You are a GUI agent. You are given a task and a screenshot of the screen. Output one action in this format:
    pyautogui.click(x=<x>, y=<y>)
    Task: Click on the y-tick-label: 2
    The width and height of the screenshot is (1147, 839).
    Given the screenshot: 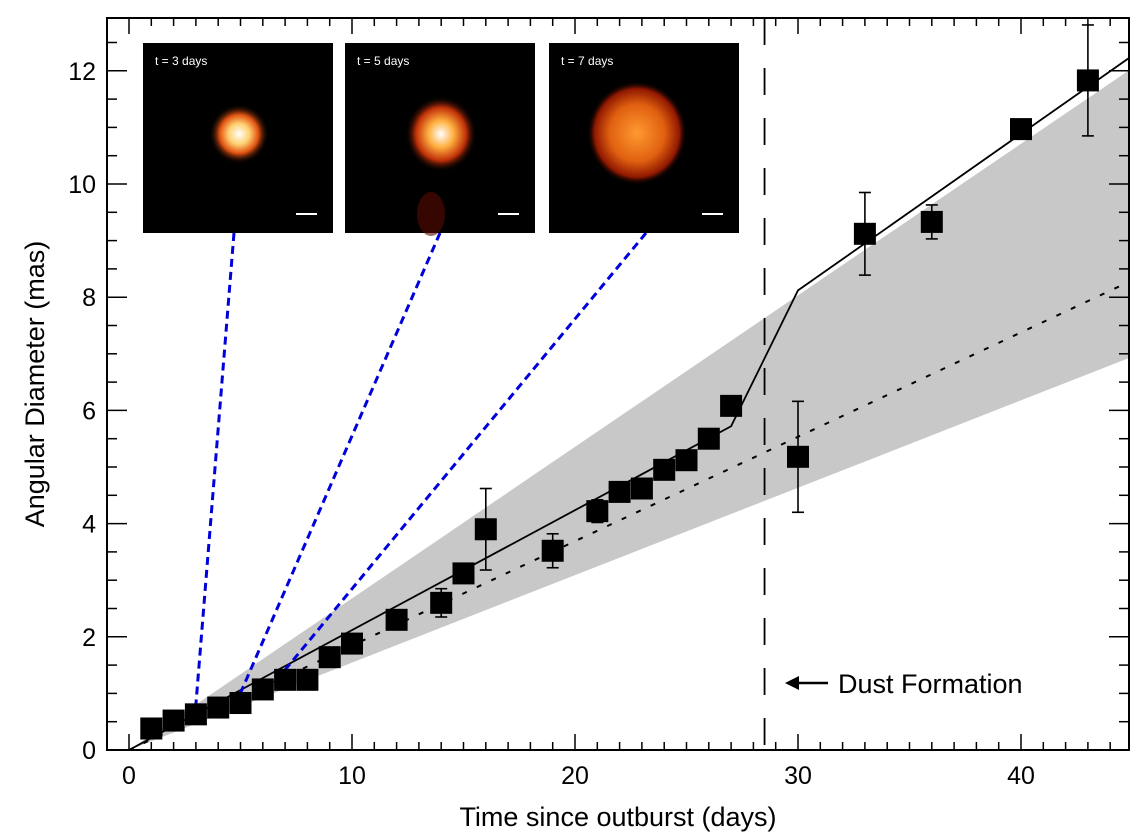 What is the action you would take?
    pyautogui.click(x=89, y=638)
    